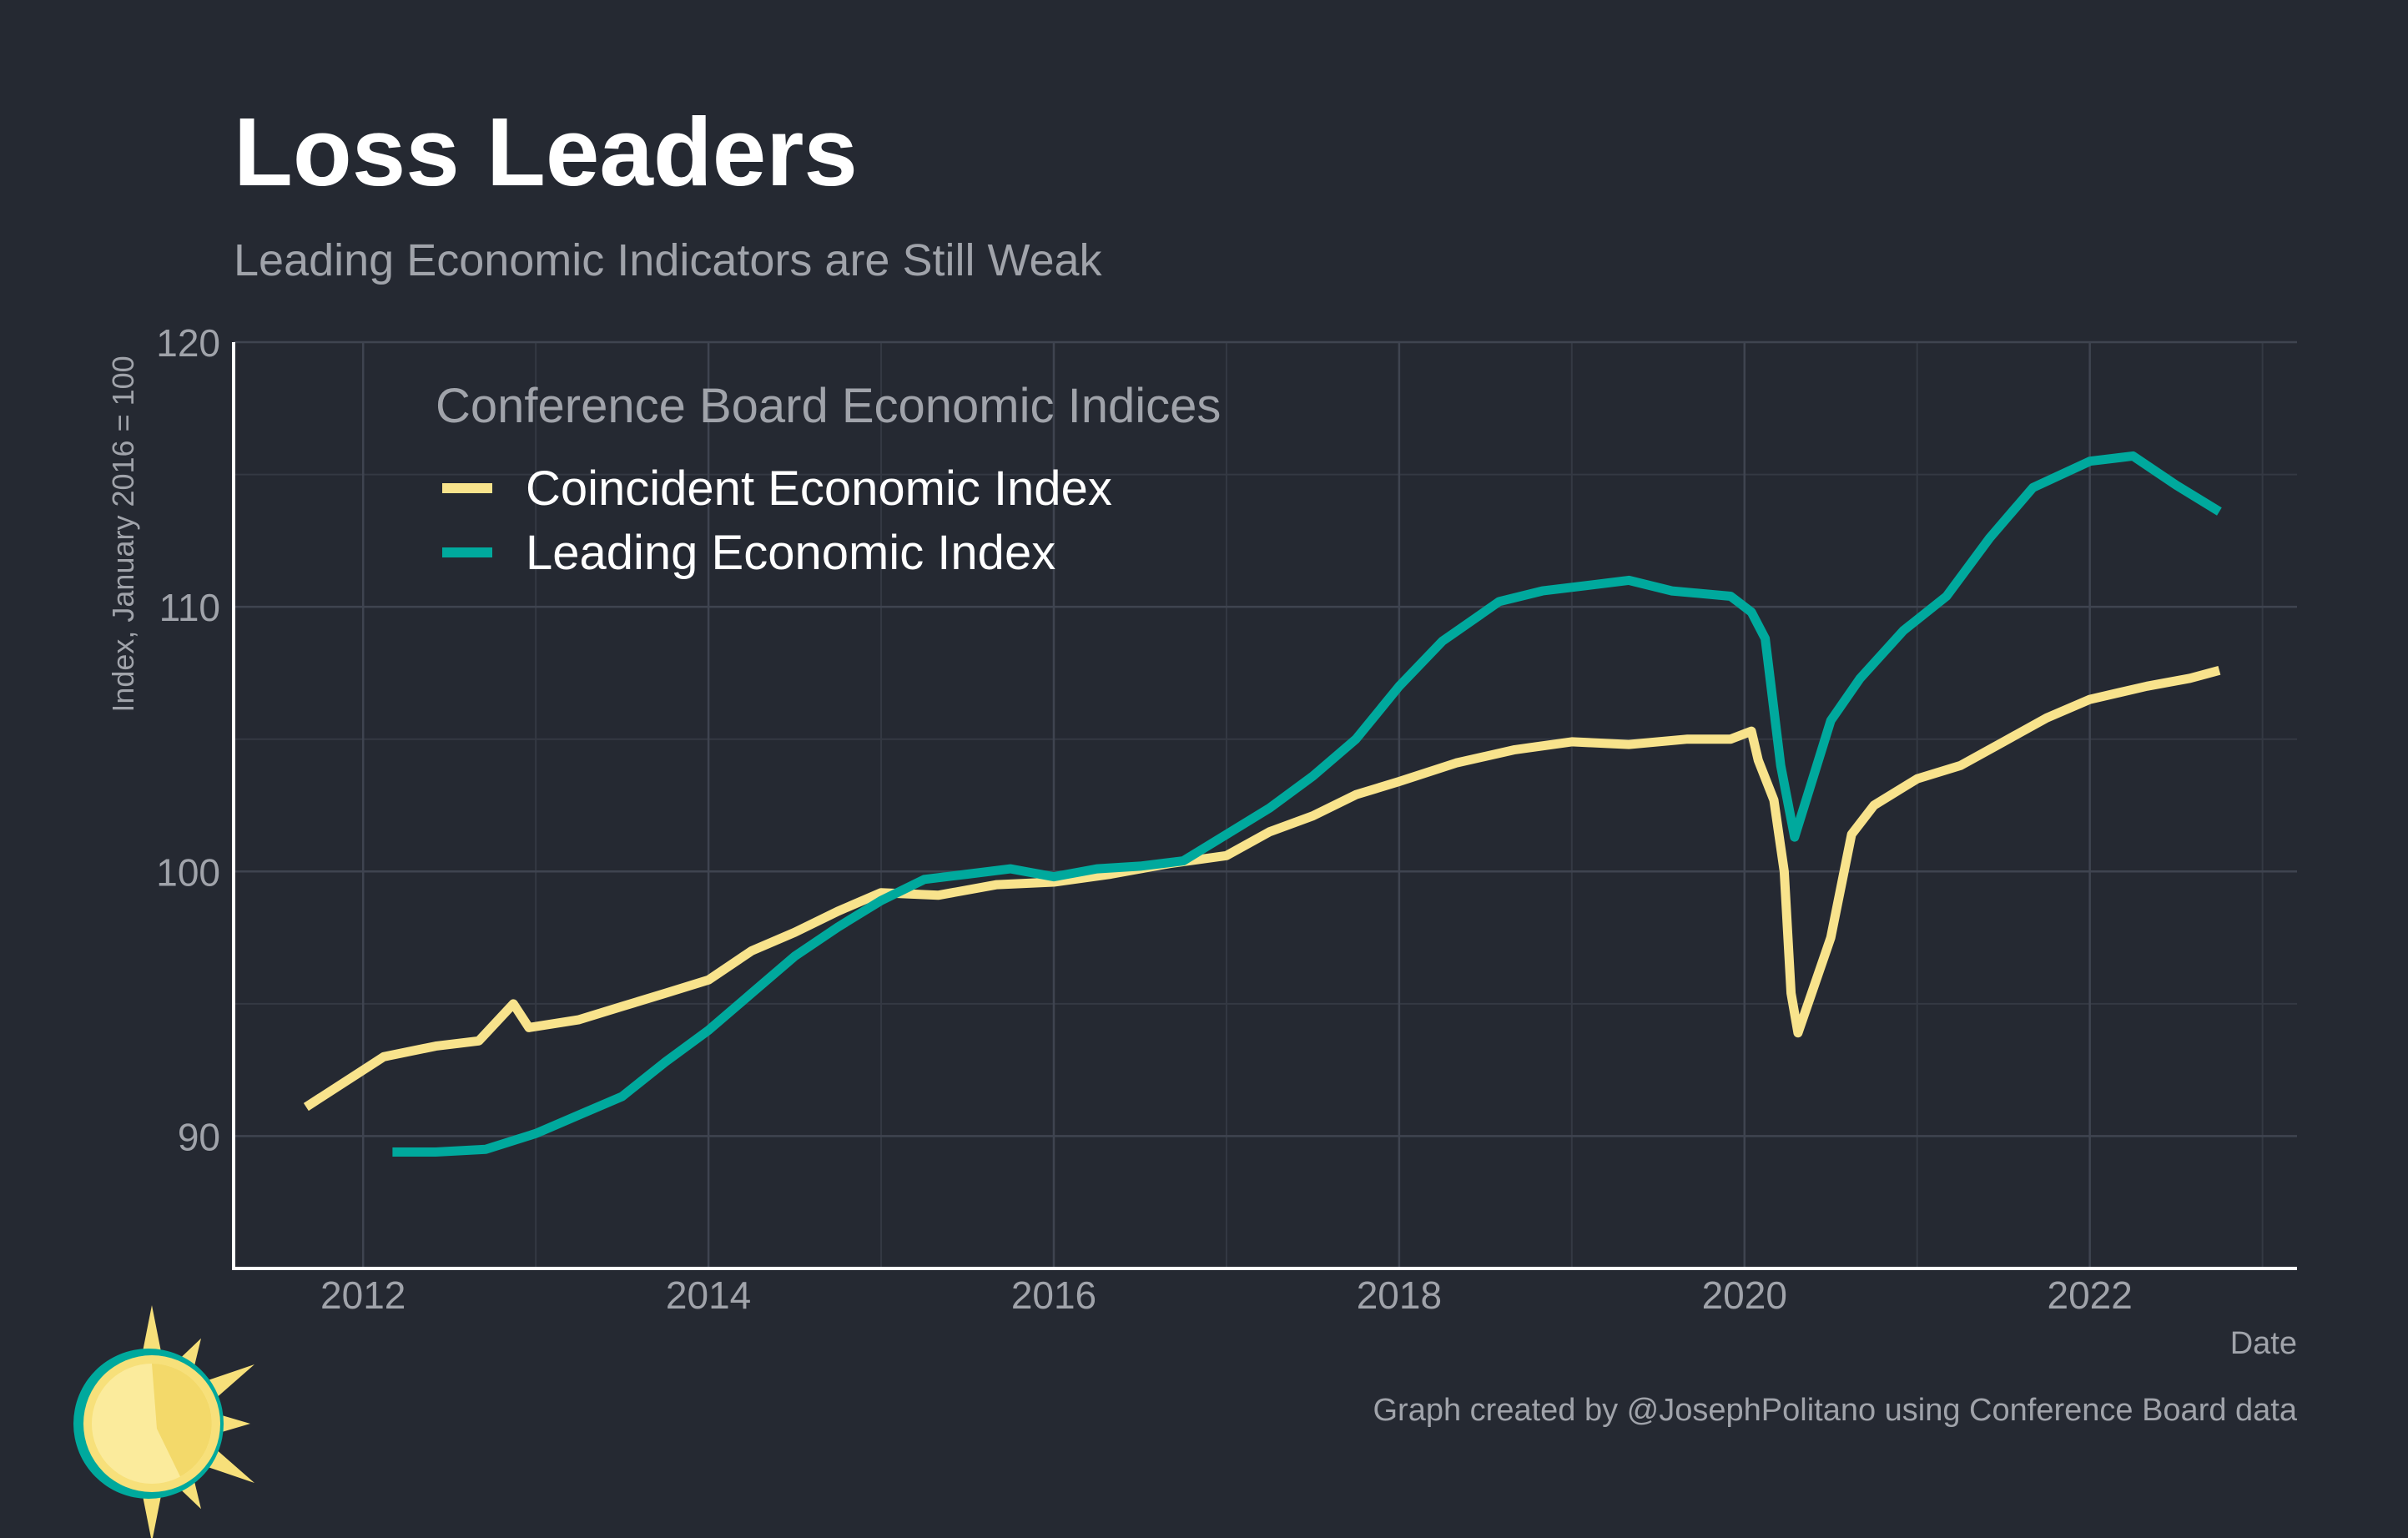 The height and width of the screenshot is (1538, 2408). I want to click on y-tick-label: 110, so click(189, 607).